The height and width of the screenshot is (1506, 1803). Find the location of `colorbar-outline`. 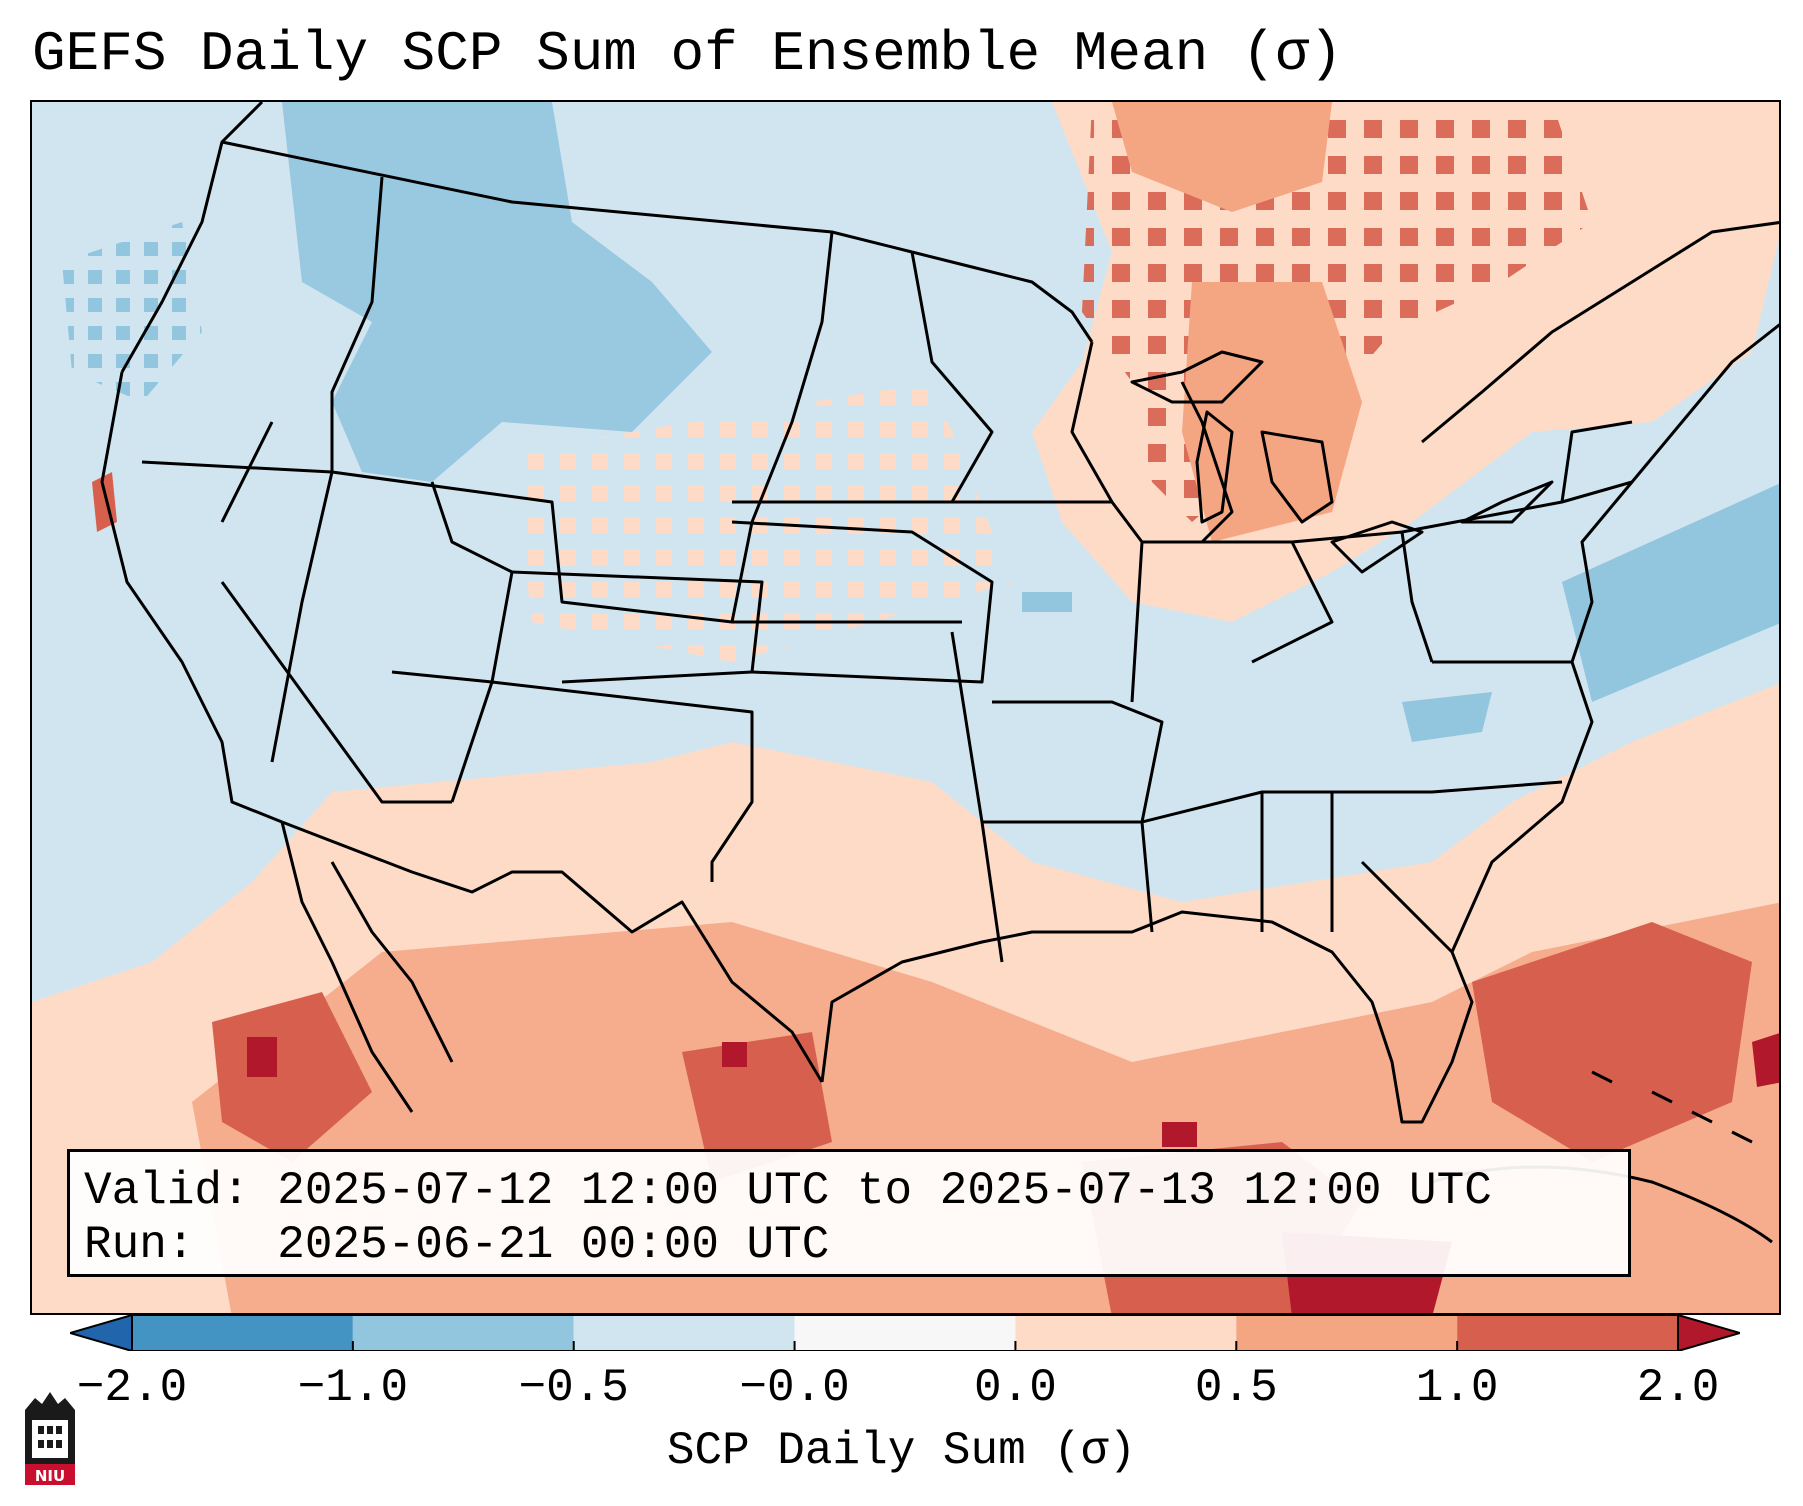

colorbar-outline is located at coordinates (905, 1333).